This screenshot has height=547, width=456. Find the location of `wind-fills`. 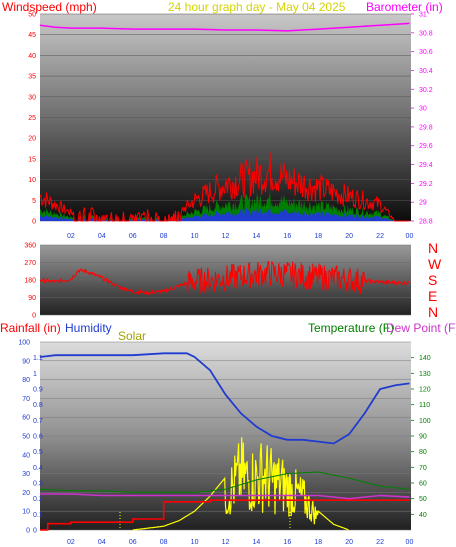

wind-fills is located at coordinates (225, 205).